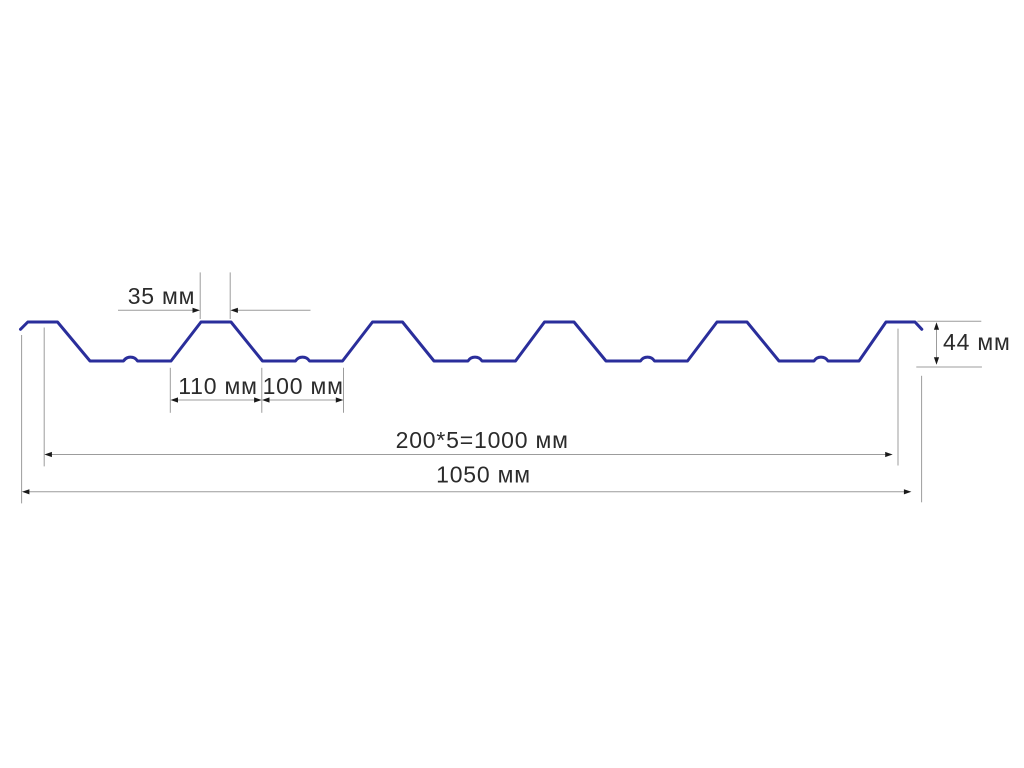  Describe the element at coordinates (162, 296) in the screenshot. I see `svg-text: 35 мм` at that location.